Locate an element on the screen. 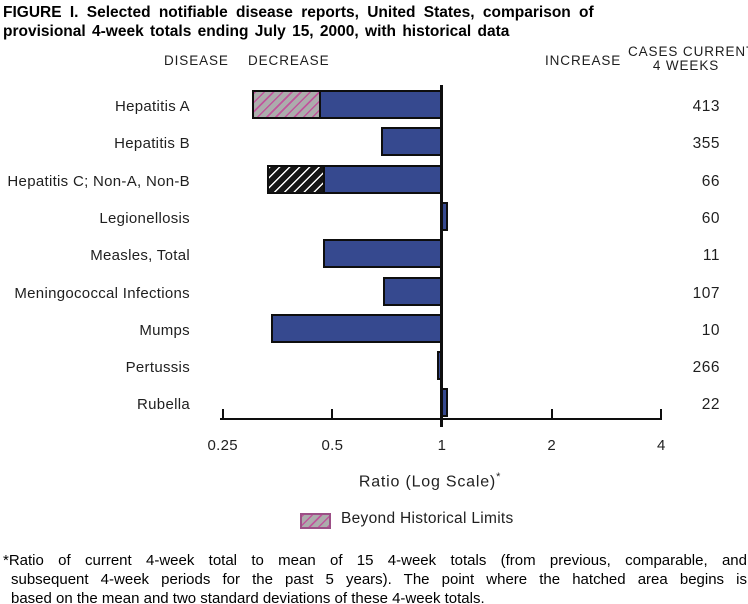 The width and height of the screenshot is (748, 604). disease-label: Rubella is located at coordinates (163, 405).